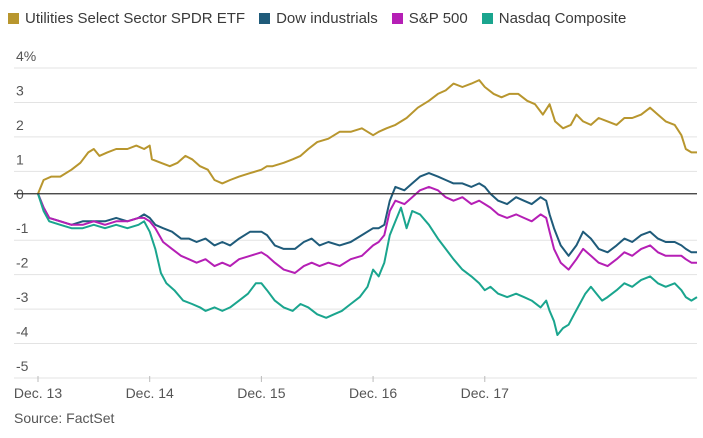  What do you see at coordinates (327, 18) in the screenshot?
I see `legend-label: Dow industrials` at bounding box center [327, 18].